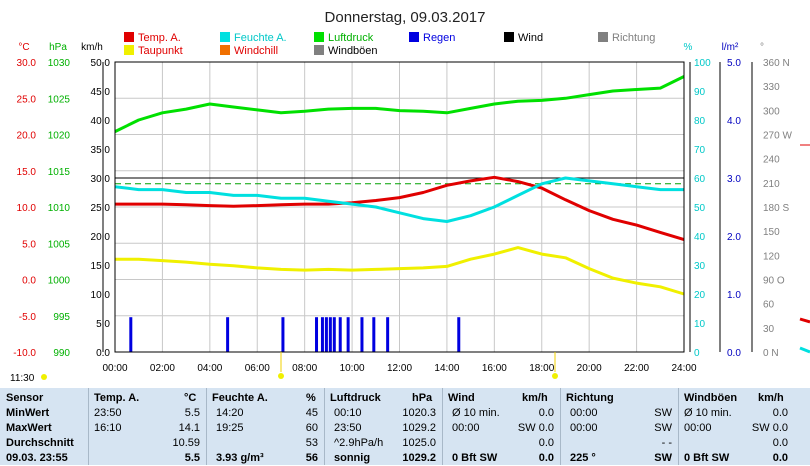 The image size is (810, 466). I want to click on sun-marker-left, so click(44, 377).